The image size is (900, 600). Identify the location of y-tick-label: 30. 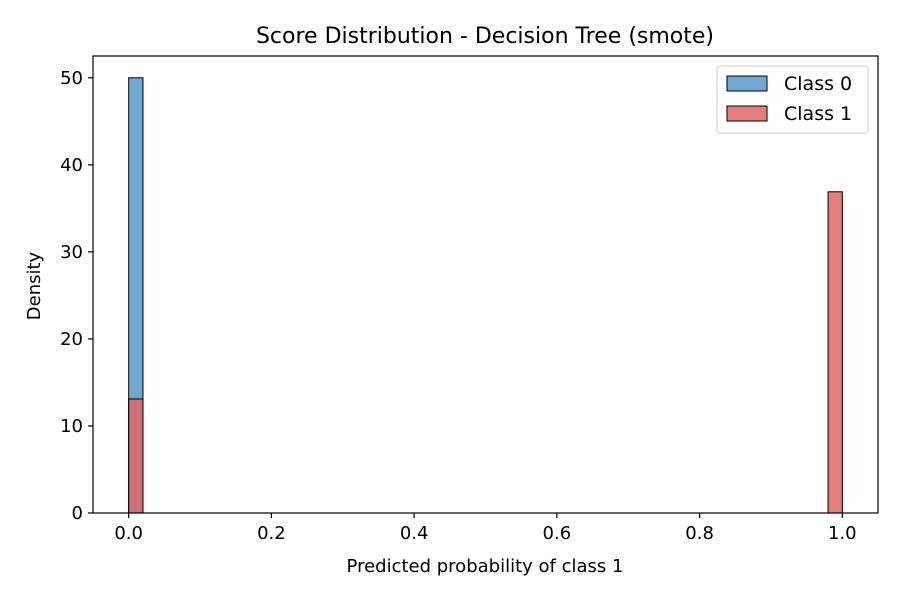
(71, 252).